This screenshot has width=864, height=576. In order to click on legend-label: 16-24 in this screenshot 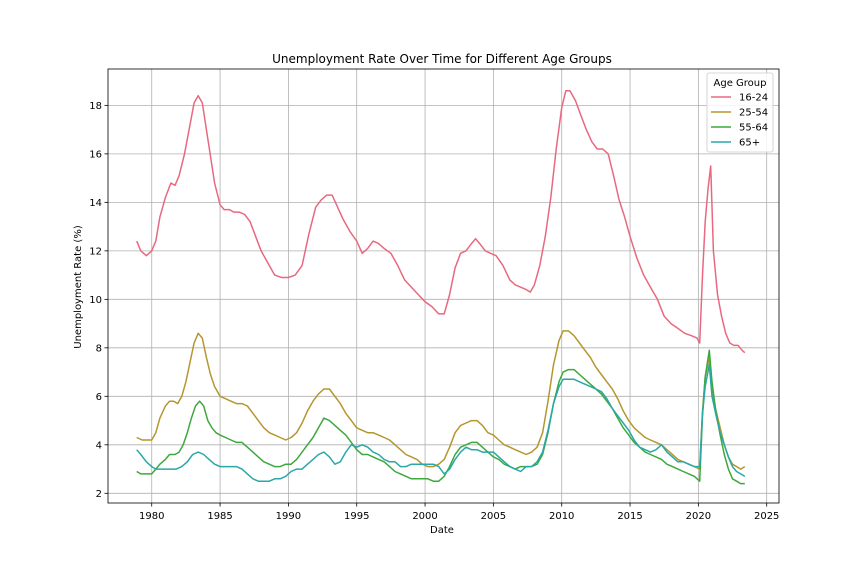, I will do `click(753, 98)`.